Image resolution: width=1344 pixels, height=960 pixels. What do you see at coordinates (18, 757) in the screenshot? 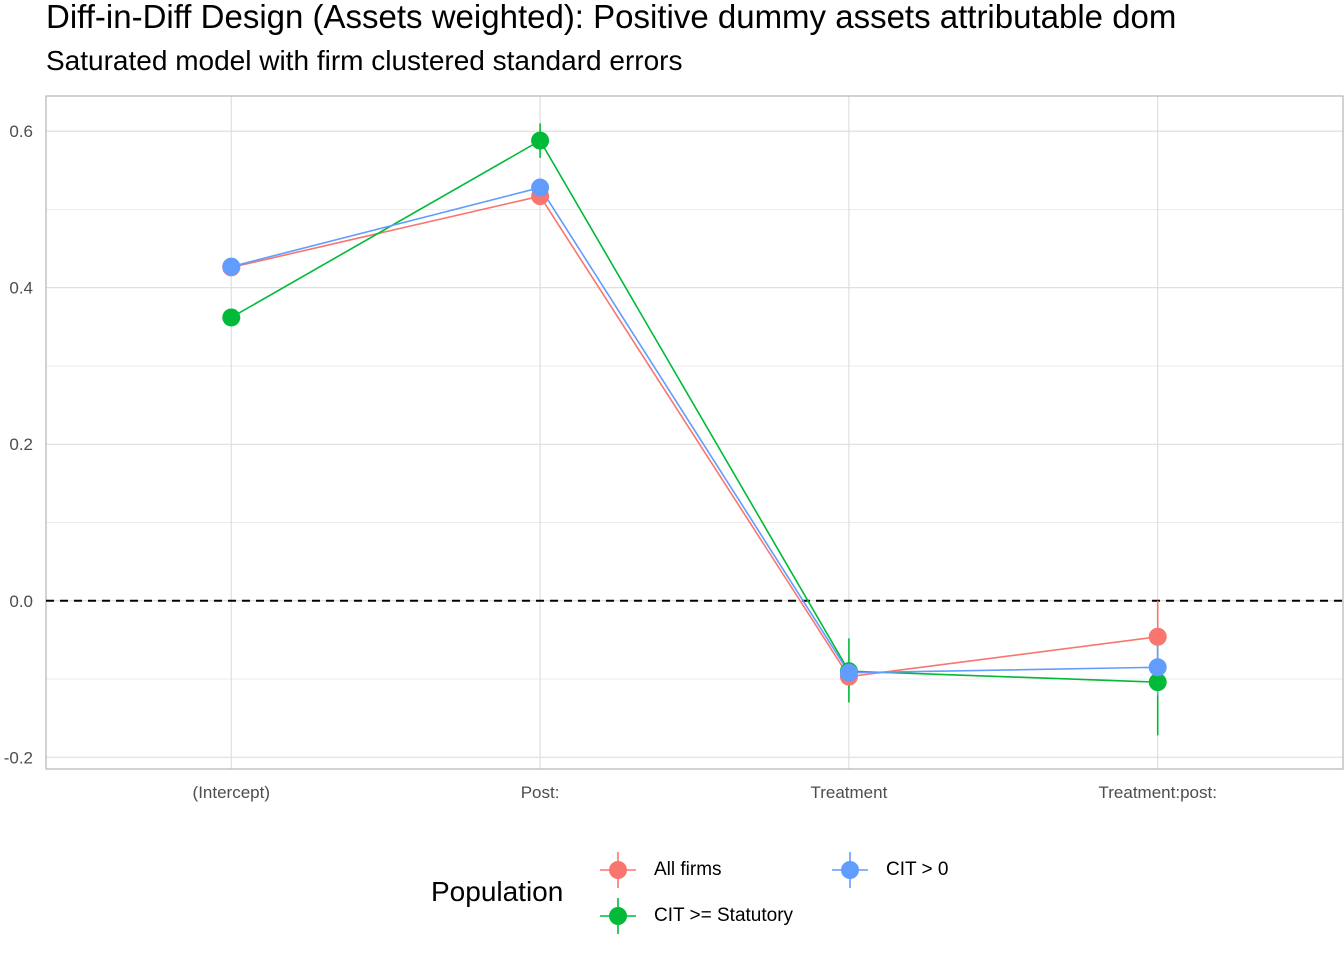
I see `y-tick-label: -0.2` at bounding box center [18, 757].